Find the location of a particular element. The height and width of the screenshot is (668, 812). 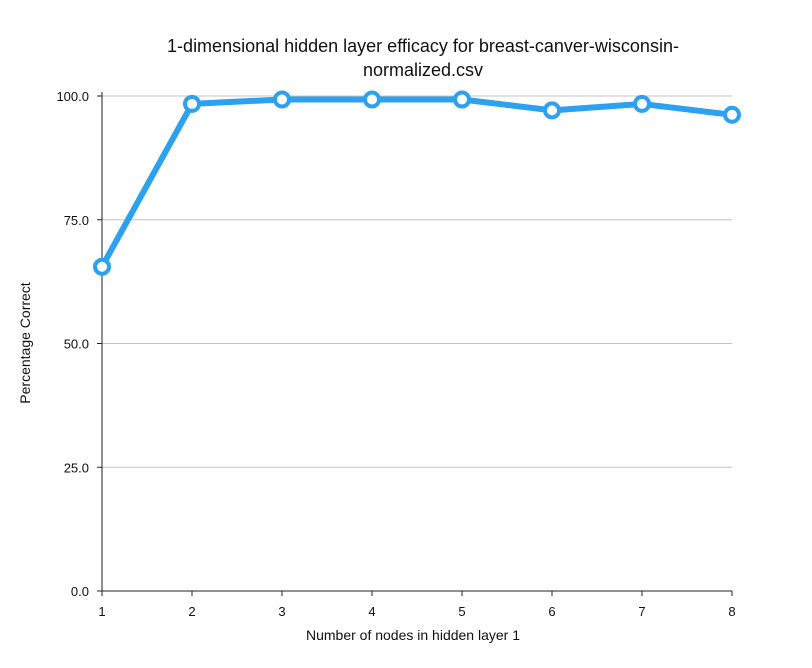

x-tick-labels: 1 2 3 4 5 6 7 8 is located at coordinates (416, 611).